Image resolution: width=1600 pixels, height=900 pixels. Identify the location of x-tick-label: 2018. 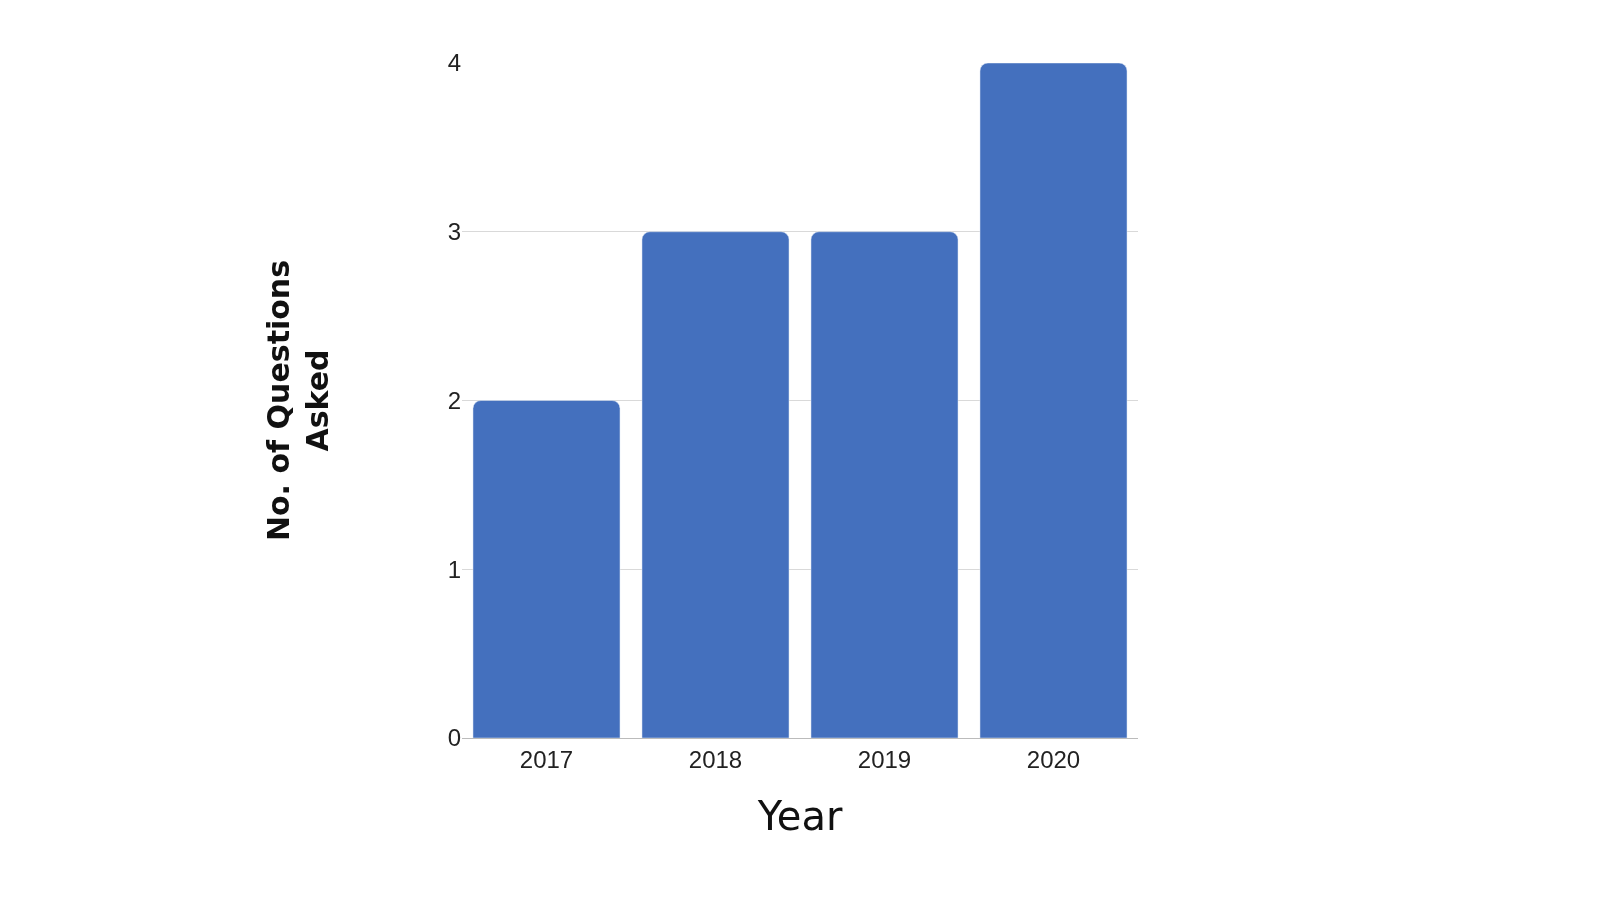
(715, 759).